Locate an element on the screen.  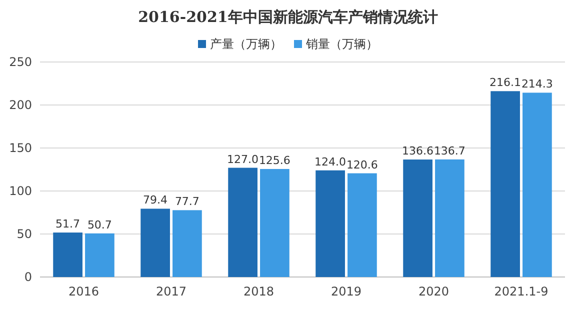
data-label: 120.6 is located at coordinates (362, 165).